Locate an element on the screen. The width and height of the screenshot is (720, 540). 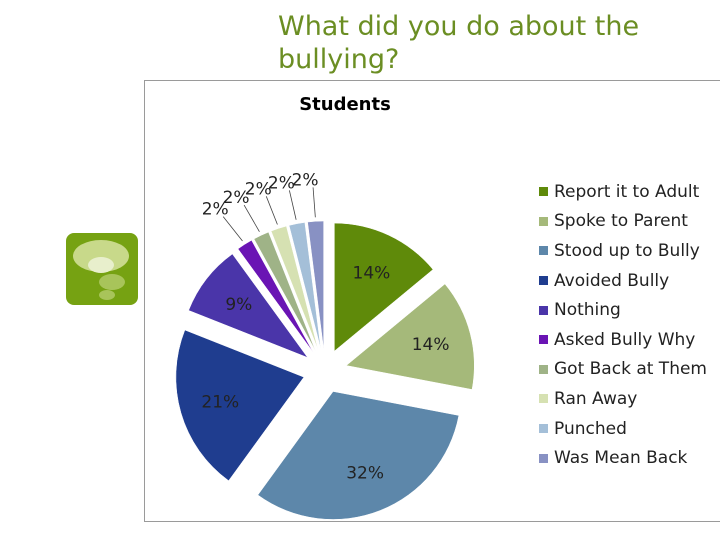
legend-label: Asked Bully Why is located at coordinates (625, 339).